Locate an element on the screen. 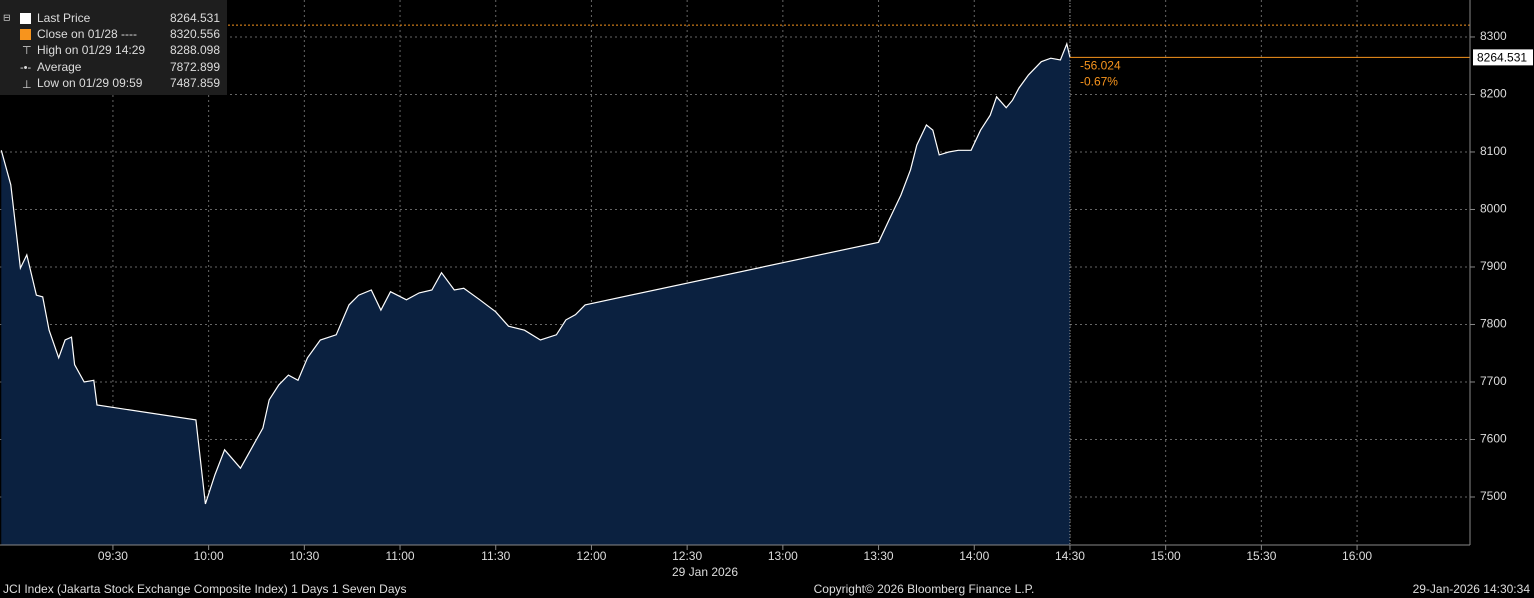 Image resolution: width=1534 pixels, height=598 pixels. change-label: -56.024 is located at coordinates (1100, 66).